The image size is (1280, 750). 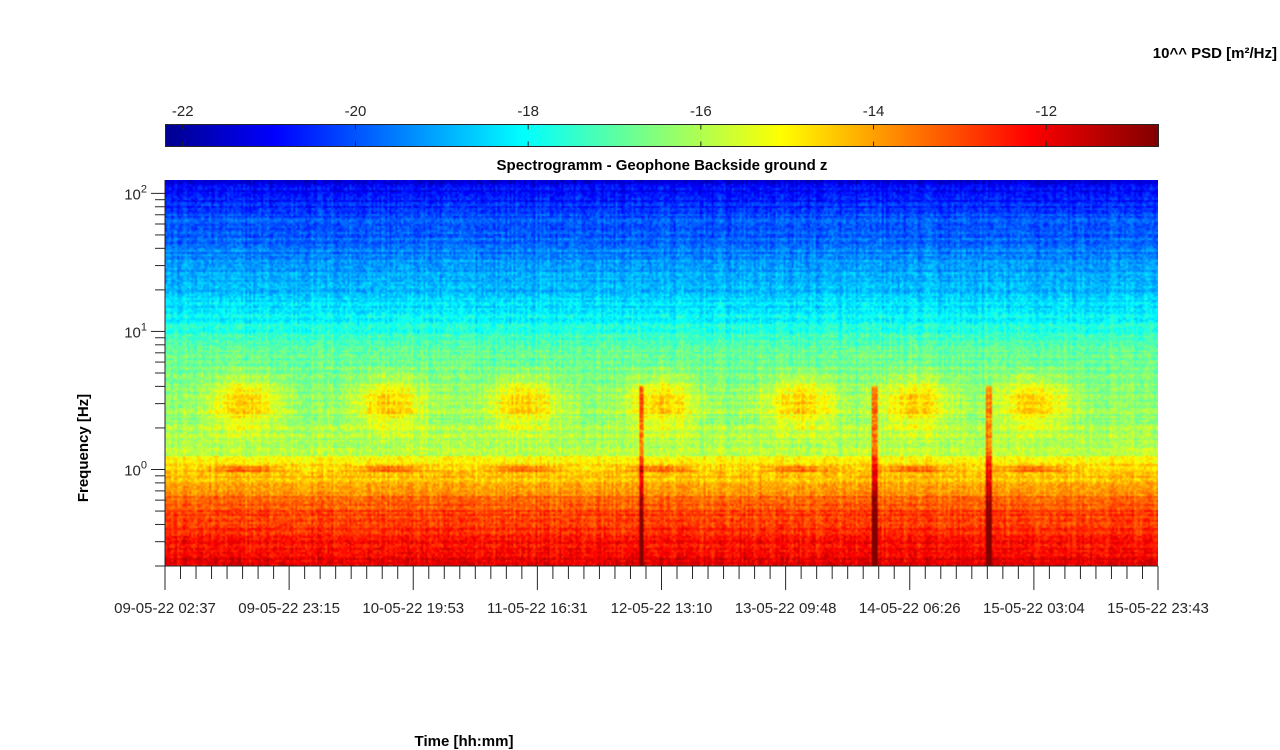 I want to click on x-tick-label: 14-05-22 06:26, so click(x=910, y=608).